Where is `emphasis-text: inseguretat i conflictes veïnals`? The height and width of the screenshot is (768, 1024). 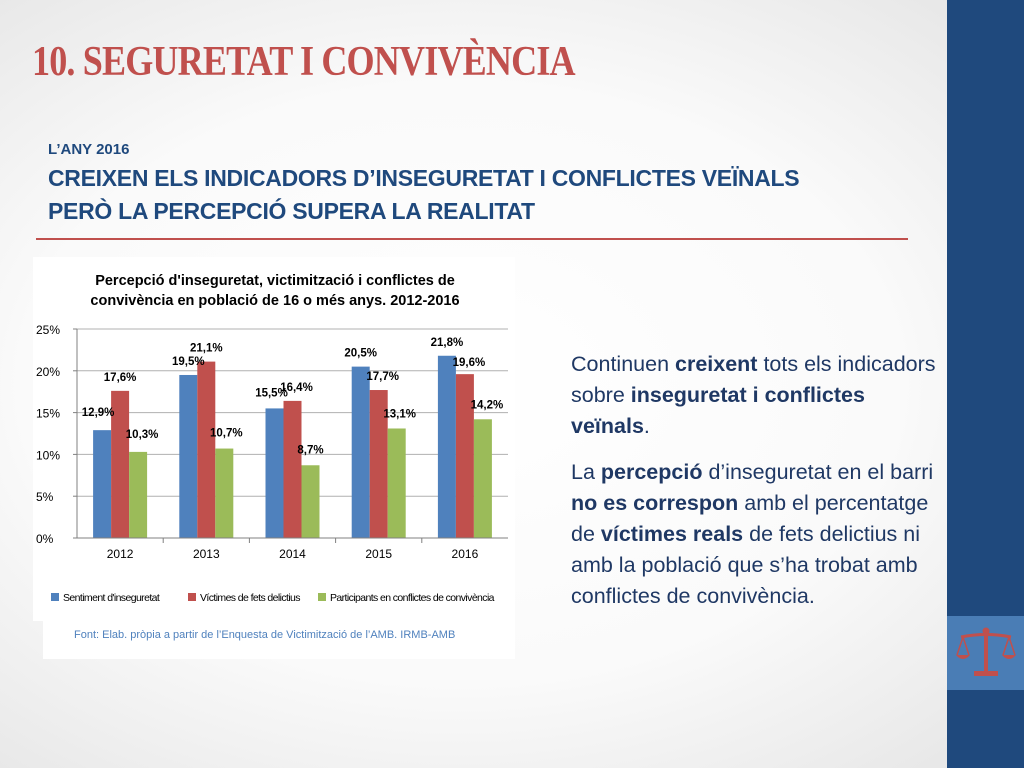
emphasis-text: inseguretat i conflictes veïnals is located at coordinates (718, 410).